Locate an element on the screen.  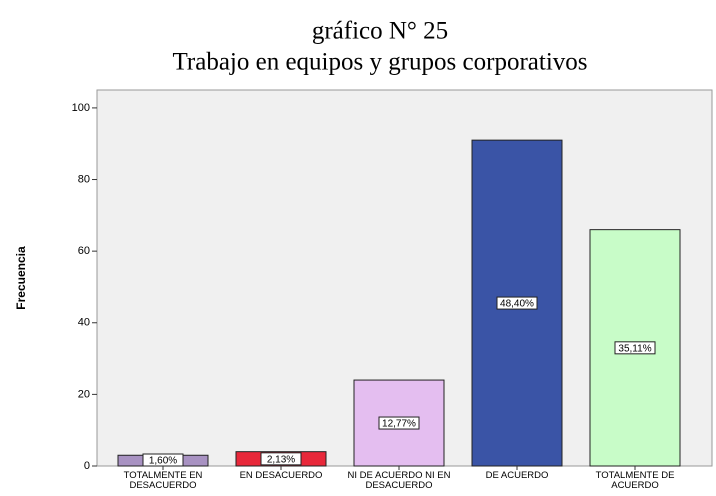
chart-title: gráfico N° 25 is located at coordinates (380, 31).